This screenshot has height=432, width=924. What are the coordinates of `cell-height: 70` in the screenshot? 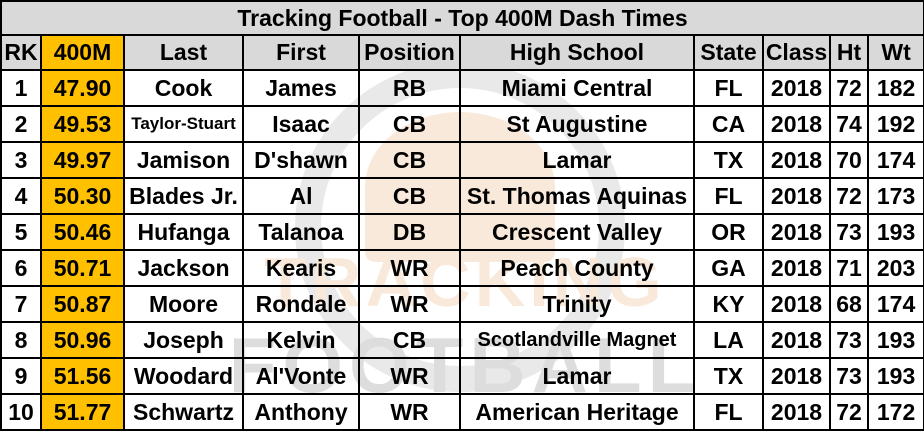 It's located at (849, 160).